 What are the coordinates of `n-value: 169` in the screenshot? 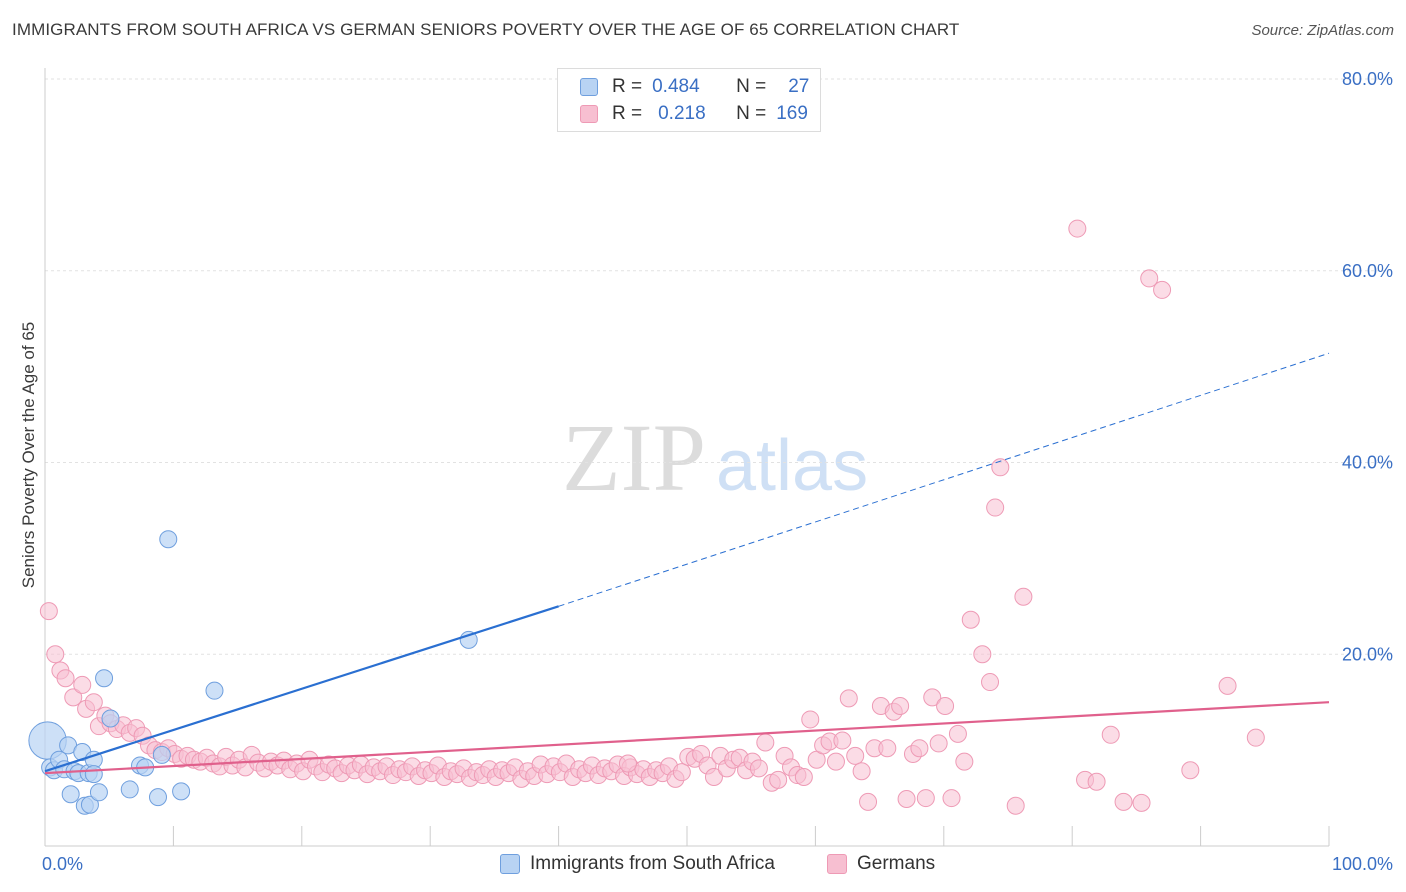 It's located at (792, 113).